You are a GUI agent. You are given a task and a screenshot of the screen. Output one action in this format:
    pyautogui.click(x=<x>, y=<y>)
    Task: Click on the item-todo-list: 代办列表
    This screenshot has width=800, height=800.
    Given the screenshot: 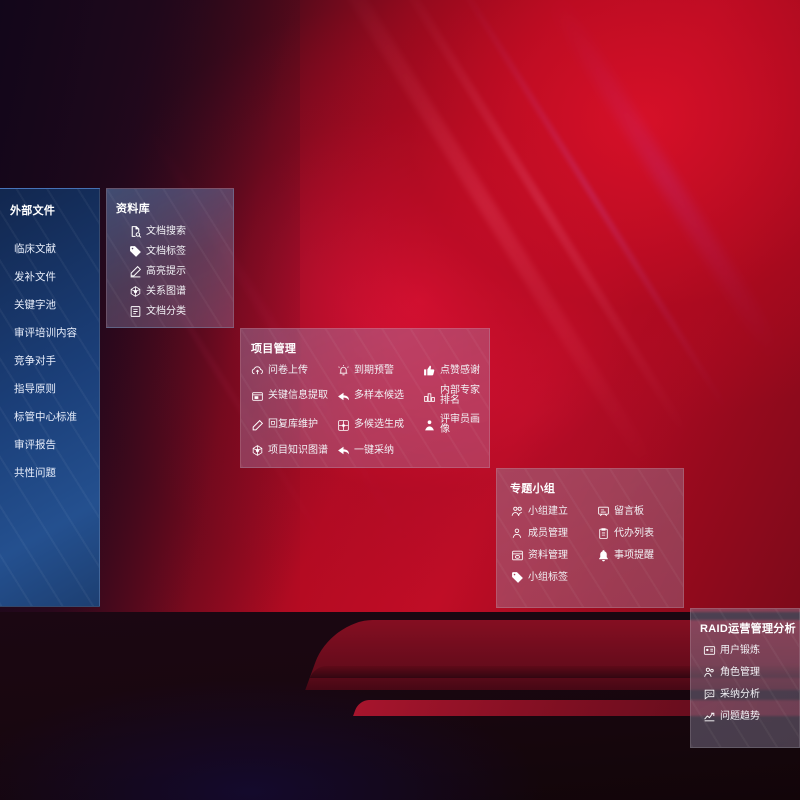 What is the action you would take?
    pyautogui.click(x=640, y=533)
    